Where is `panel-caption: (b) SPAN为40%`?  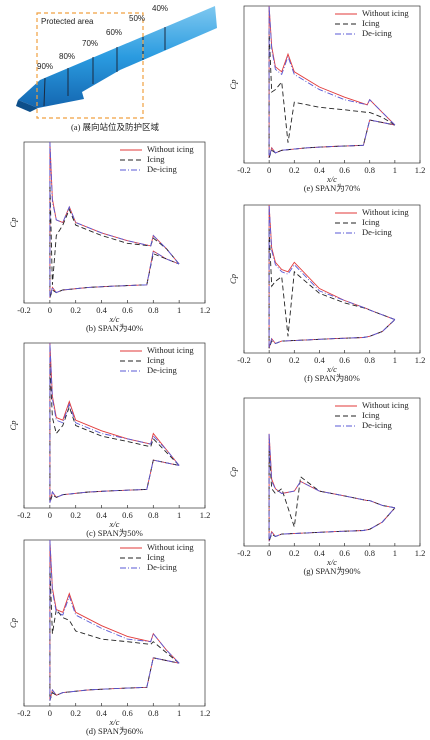 panel-caption: (b) SPAN为40% is located at coordinates (114, 328).